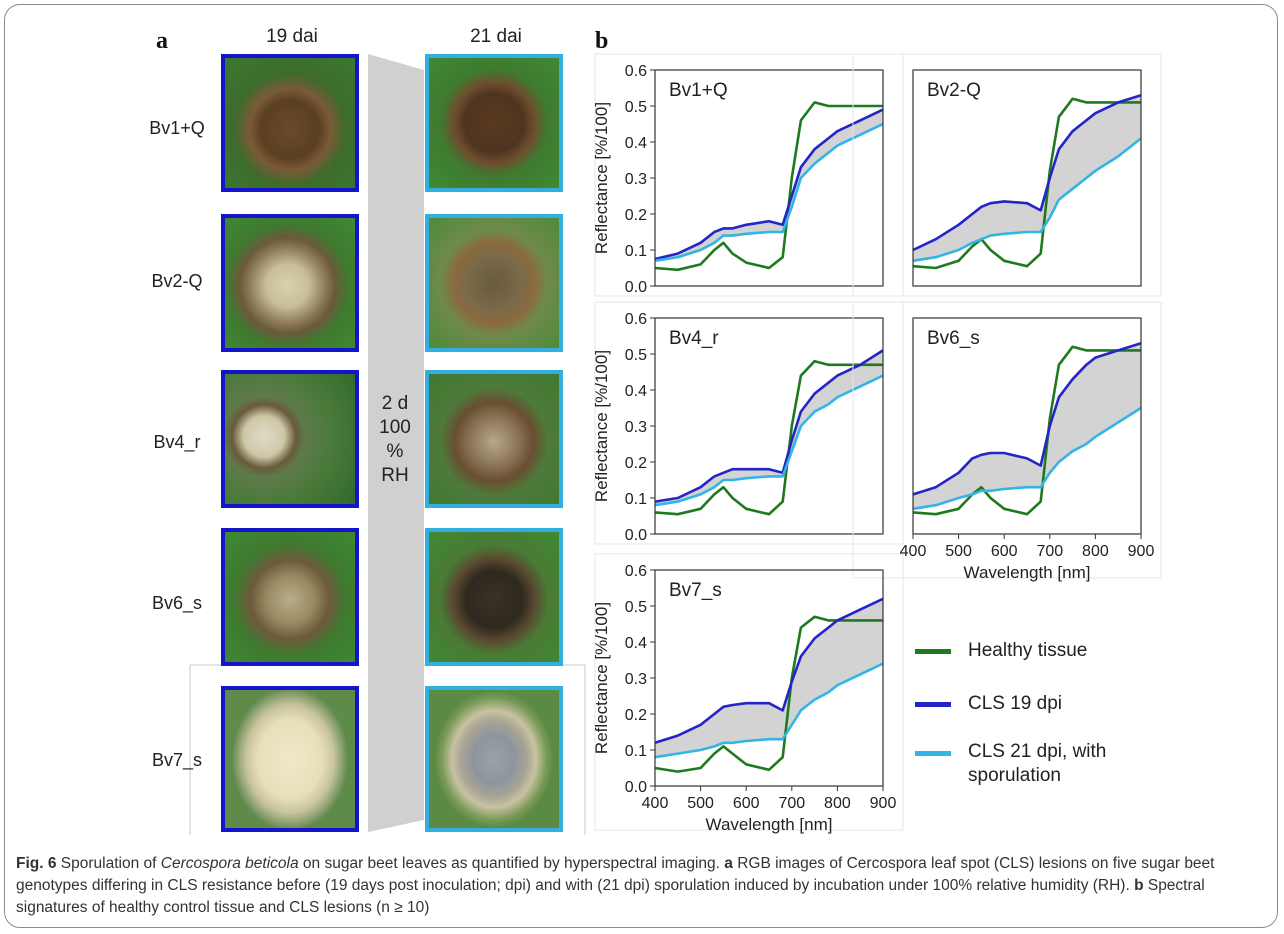 The height and width of the screenshot is (934, 1284). I want to click on chart-4-xtick-label: 500, so click(958, 551).